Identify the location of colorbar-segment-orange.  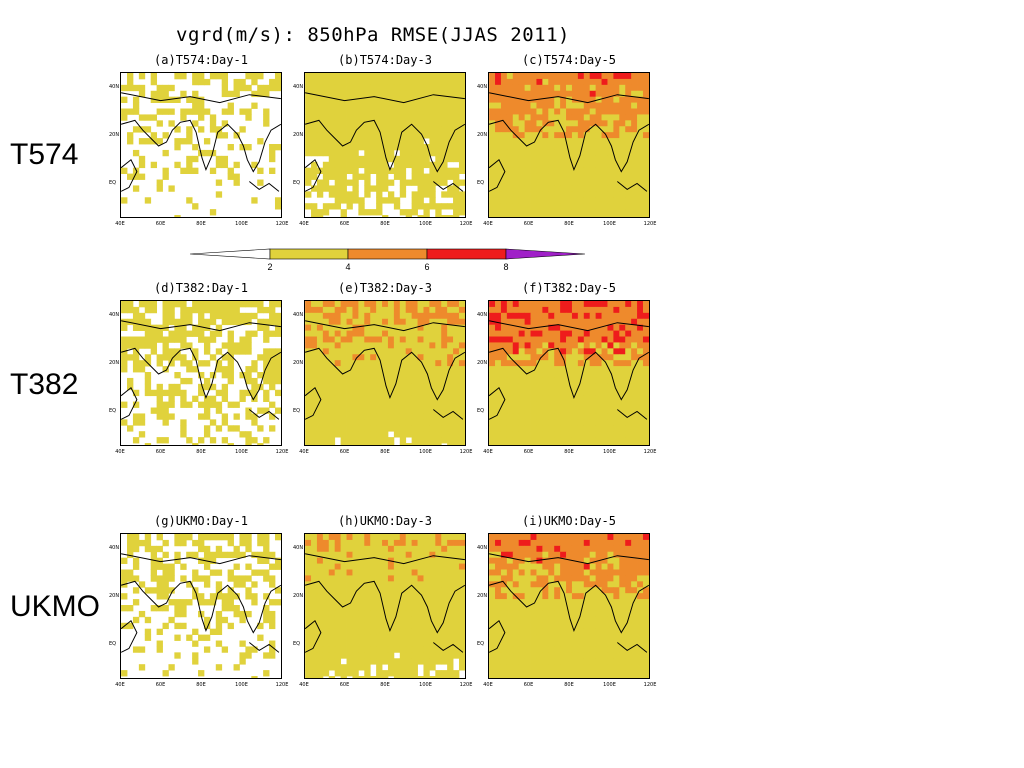
(387, 254).